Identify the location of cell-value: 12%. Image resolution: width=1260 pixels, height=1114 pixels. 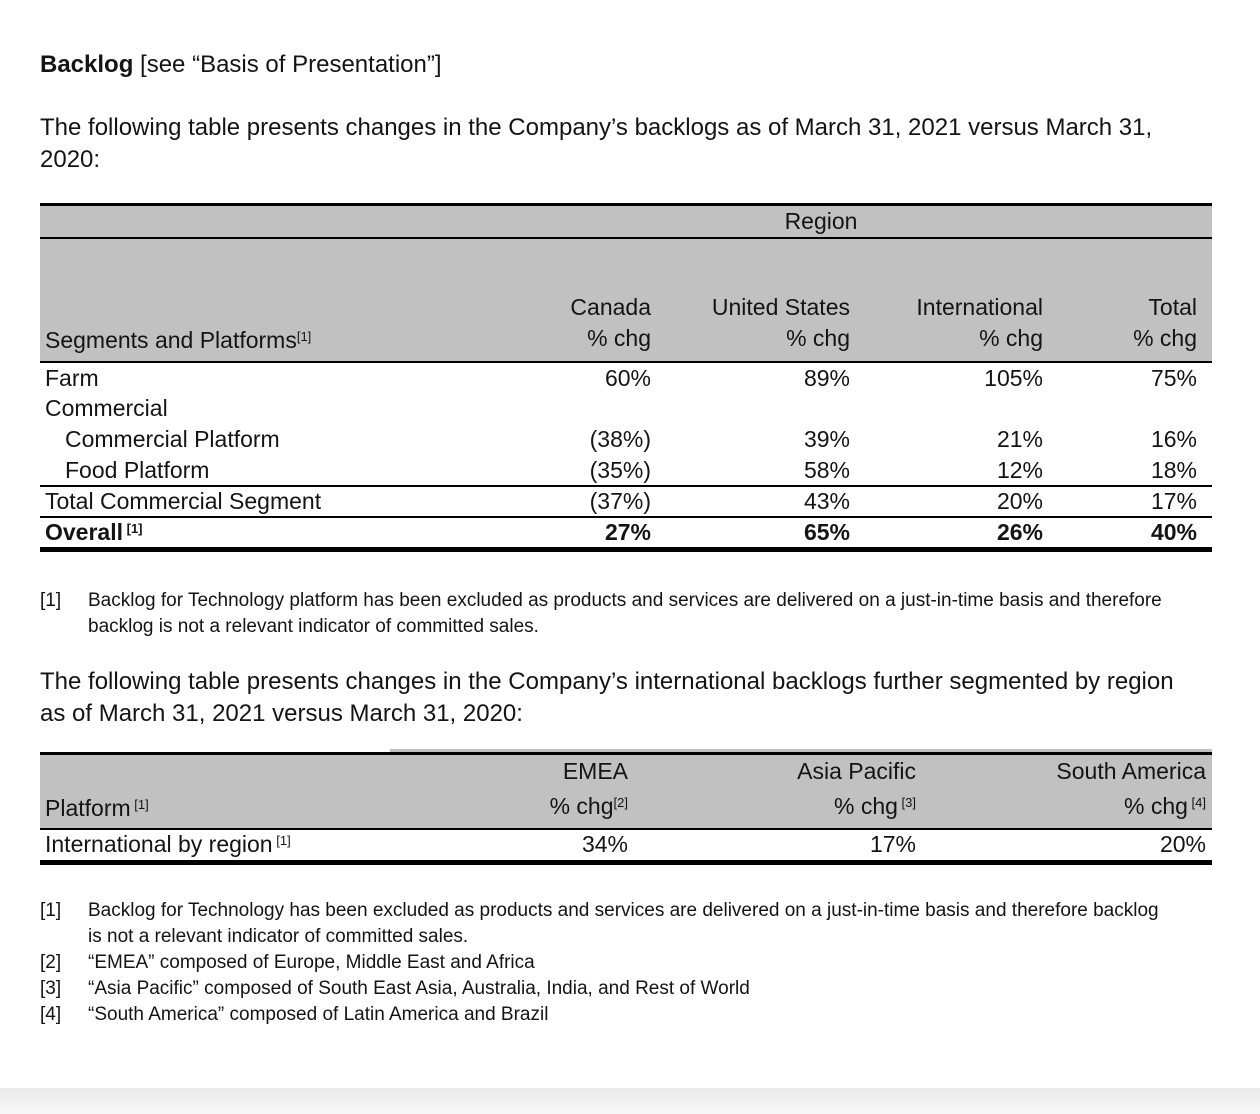
(1019, 469).